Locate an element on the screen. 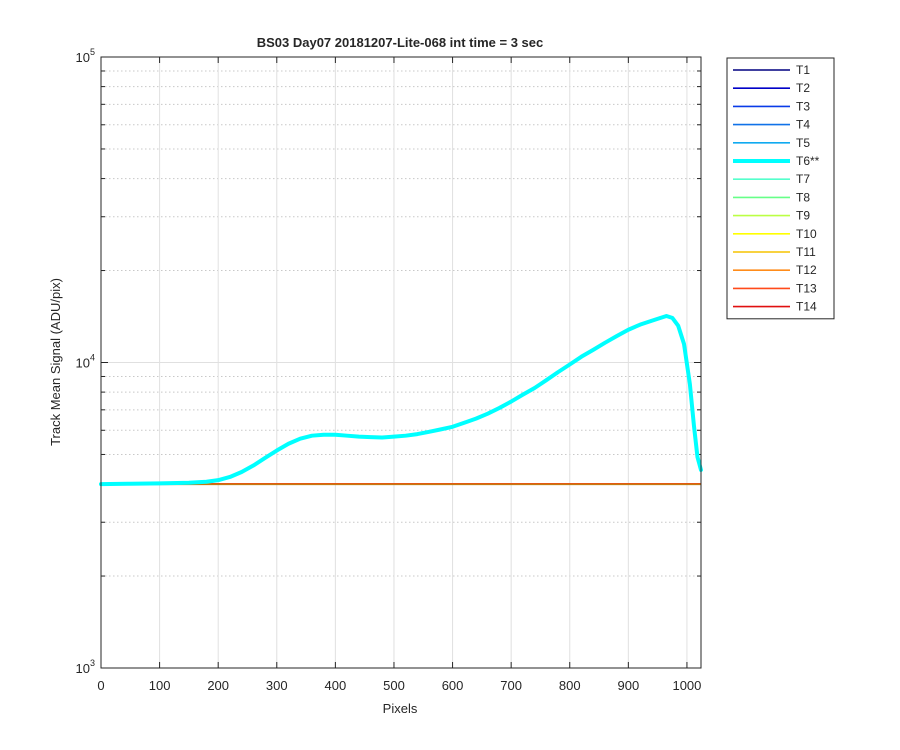  legend: T1 T2 T3 T4 T5 T6** T7 T8 T9 T10 T11 T12 T13 T14 is located at coordinates (780, 188).